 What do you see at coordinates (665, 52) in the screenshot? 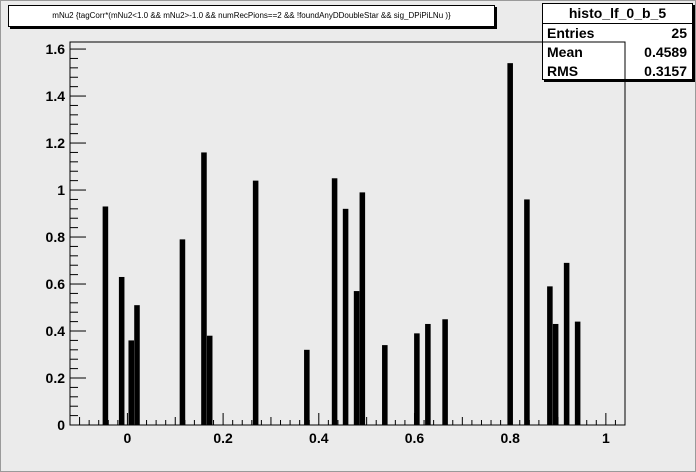
I see `stats-mean-value: 0.4589` at bounding box center [665, 52].